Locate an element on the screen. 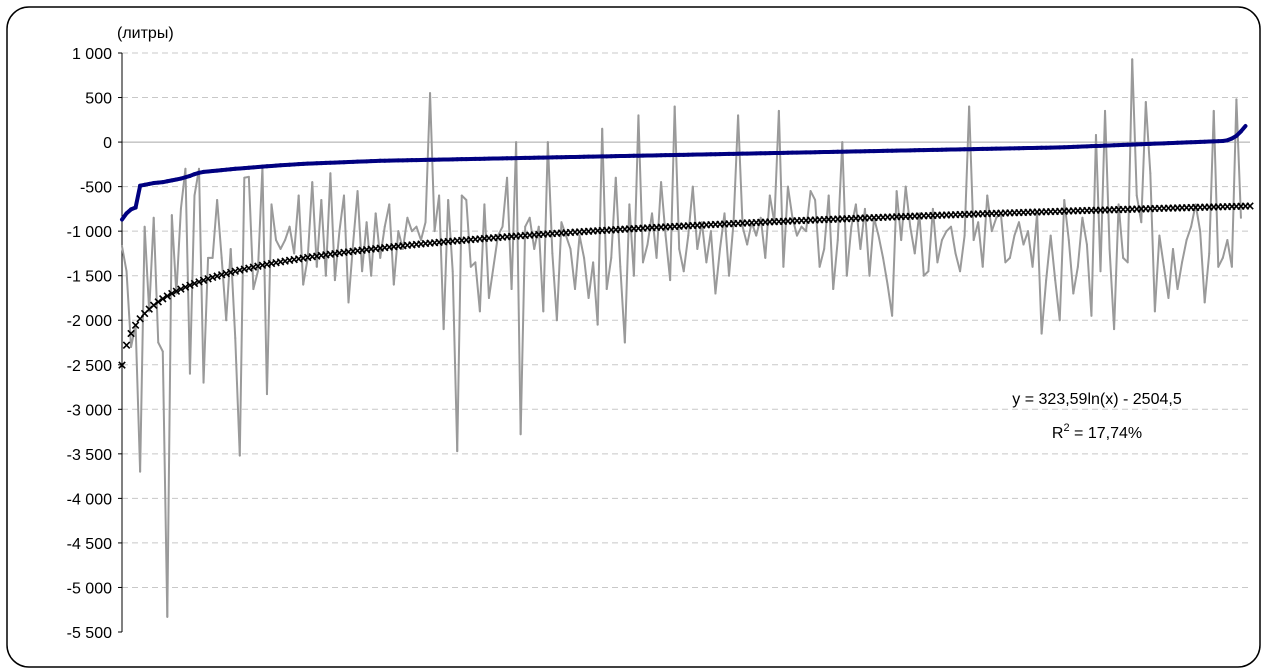  y-tick-label: 0 is located at coordinates (107, 143).